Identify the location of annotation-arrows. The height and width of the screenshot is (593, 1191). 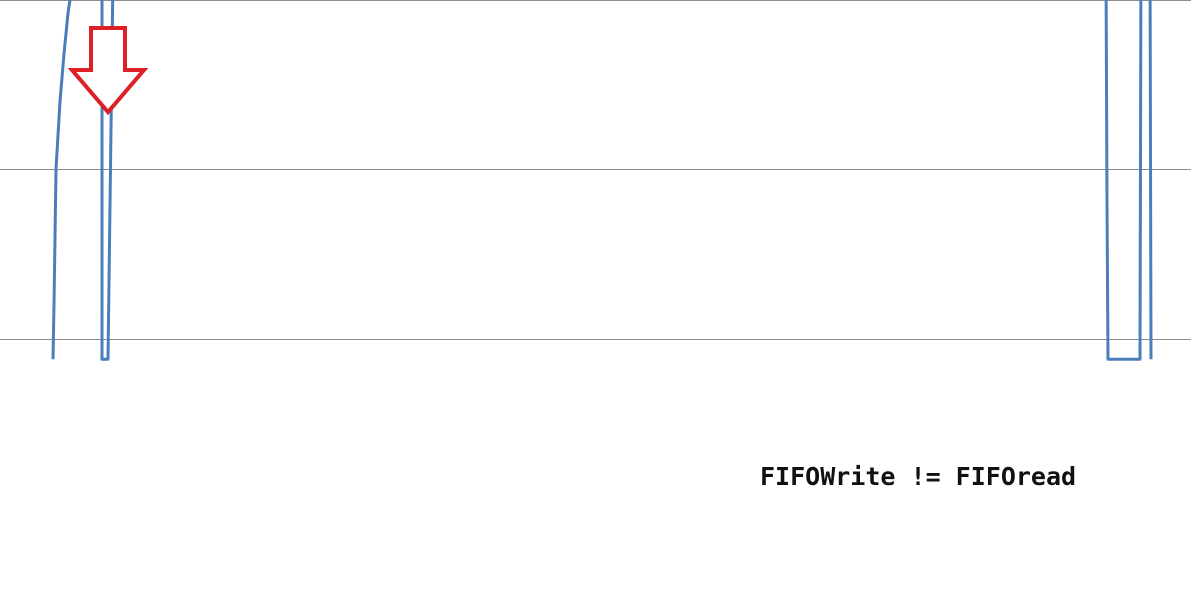
(108, 71).